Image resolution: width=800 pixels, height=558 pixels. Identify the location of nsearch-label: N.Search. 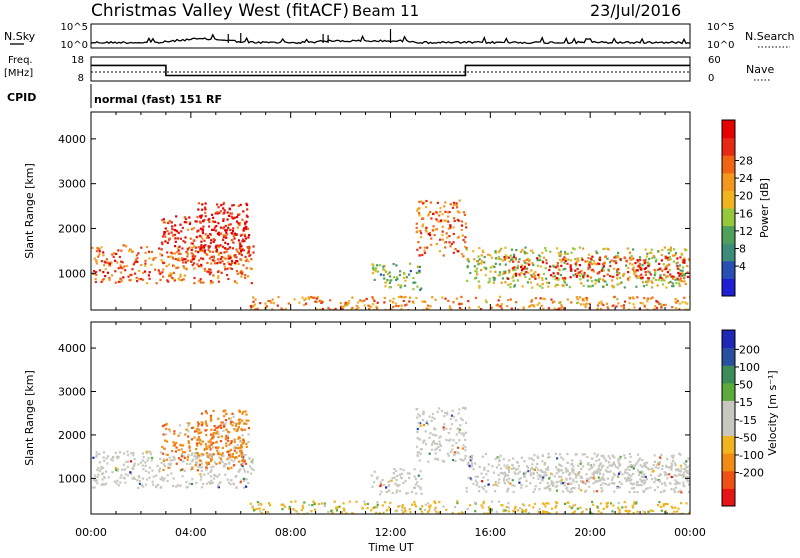
(770, 36).